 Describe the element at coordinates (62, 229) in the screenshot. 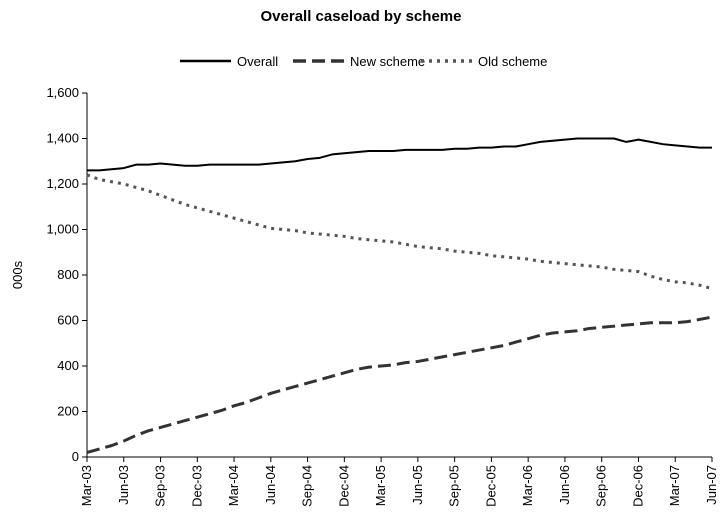

I see `y-tick-label: 1,000` at that location.